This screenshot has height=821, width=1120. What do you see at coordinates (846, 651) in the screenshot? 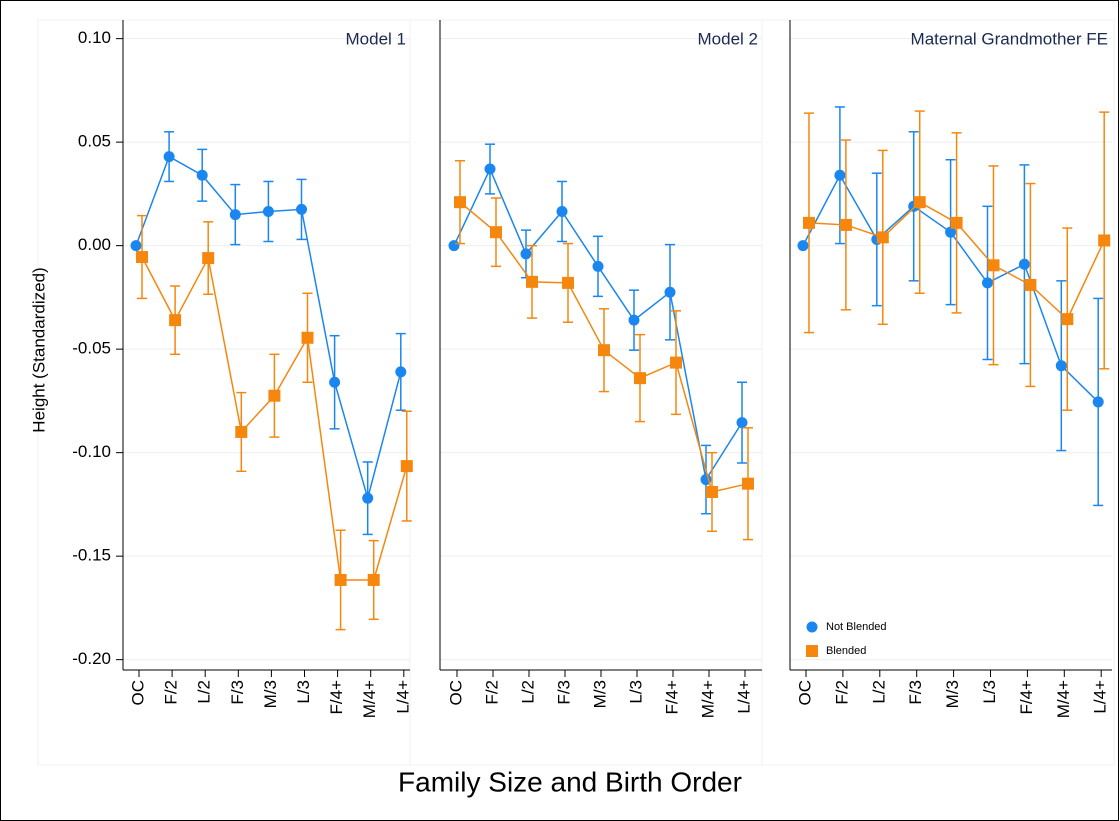
I see `legend-label: Blended` at bounding box center [846, 651].